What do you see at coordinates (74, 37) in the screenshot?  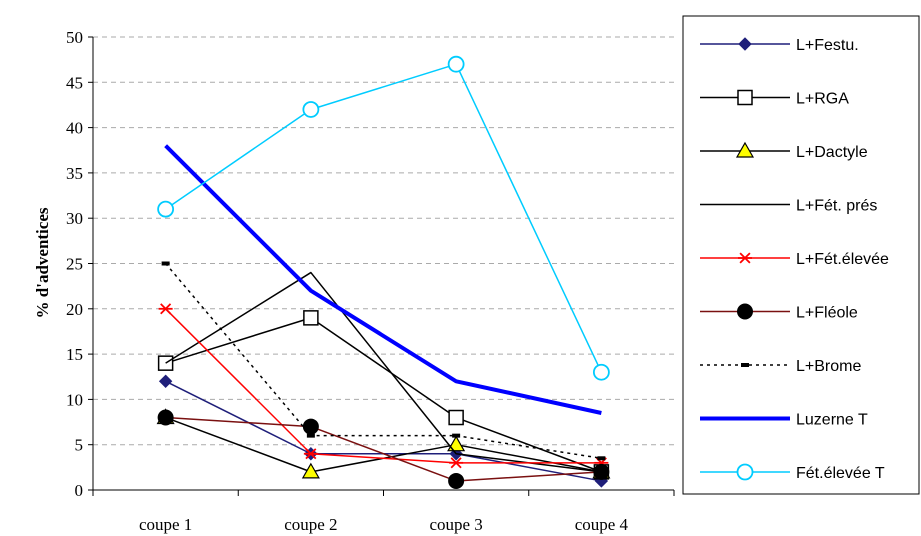 I see `y-tick-label: 50` at bounding box center [74, 37].